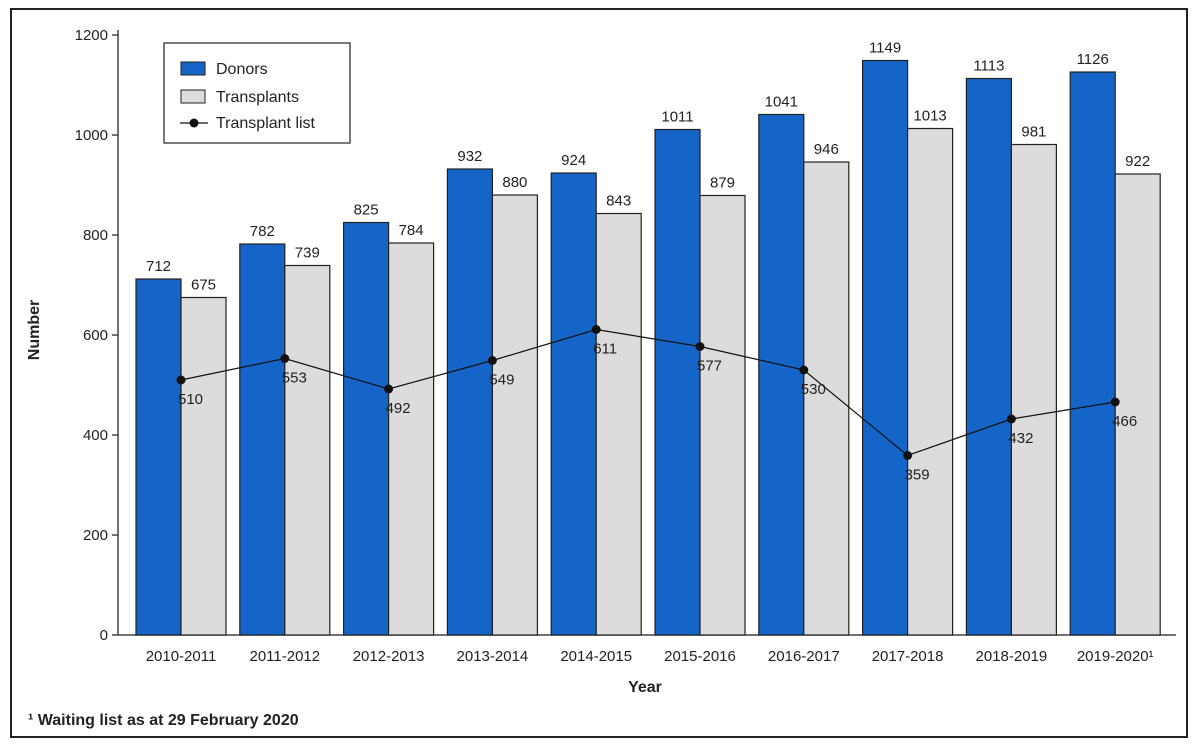  Describe the element at coordinates (826, 149) in the screenshot. I see `data-label-transplants: 946` at that location.